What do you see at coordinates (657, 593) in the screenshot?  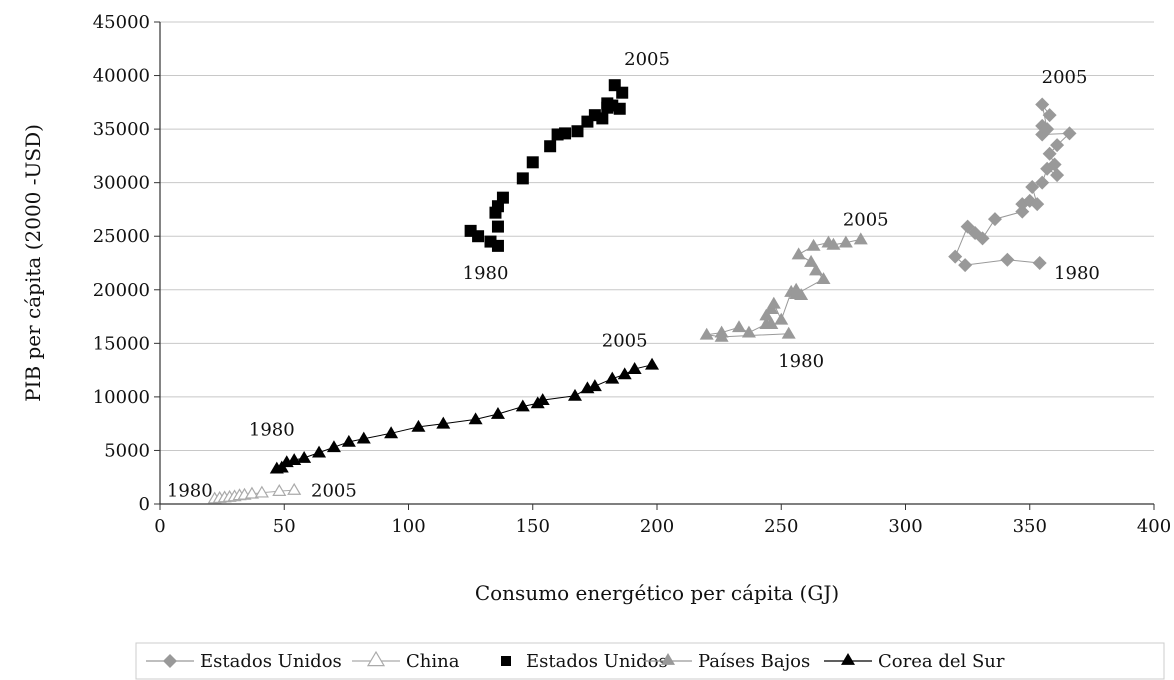 I see `x-axis-title: Consumo energético per cápita (GJ)` at bounding box center [657, 593].